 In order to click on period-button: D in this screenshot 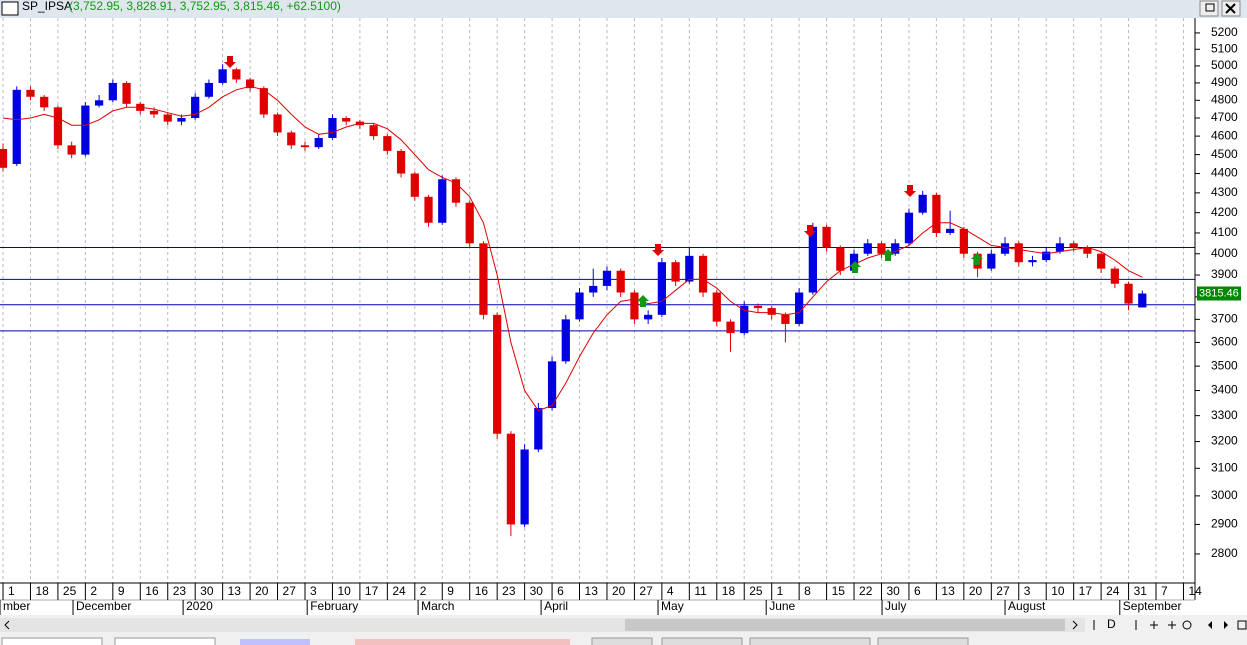, I will do `click(1111, 624)`.